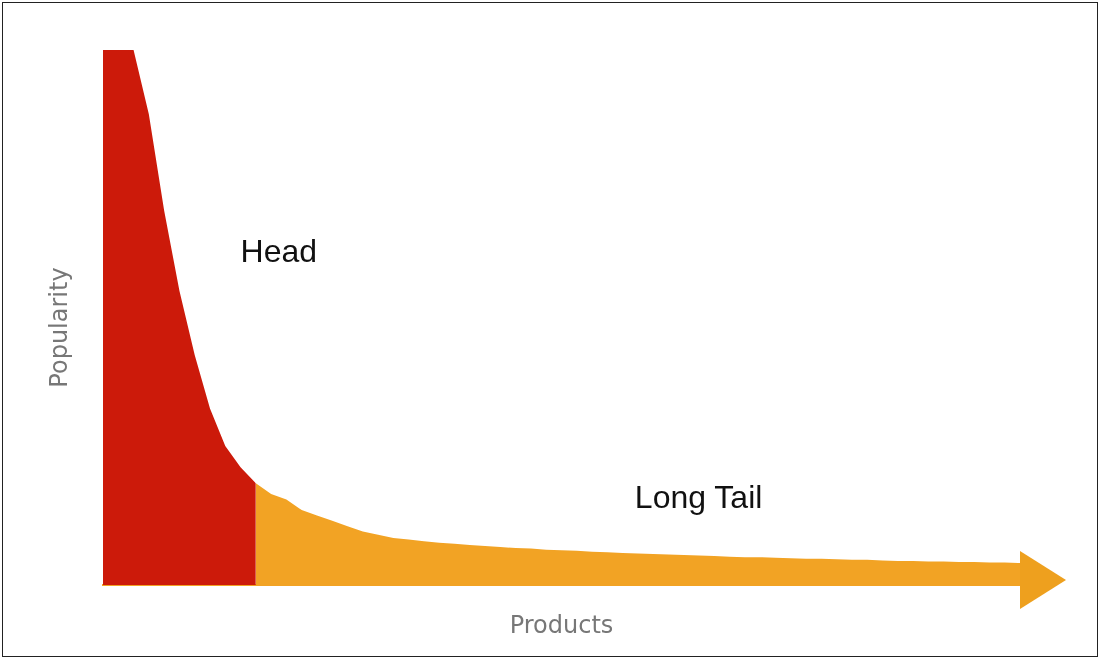  I want to click on annotation: Long Tail, so click(698, 497).